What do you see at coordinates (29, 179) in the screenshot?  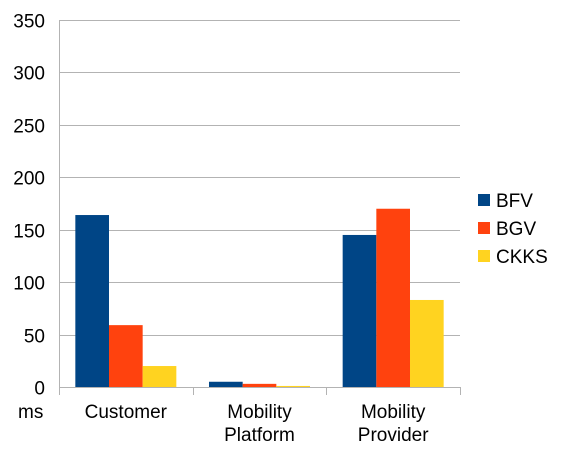 I see `y-tick-label: 200` at bounding box center [29, 179].